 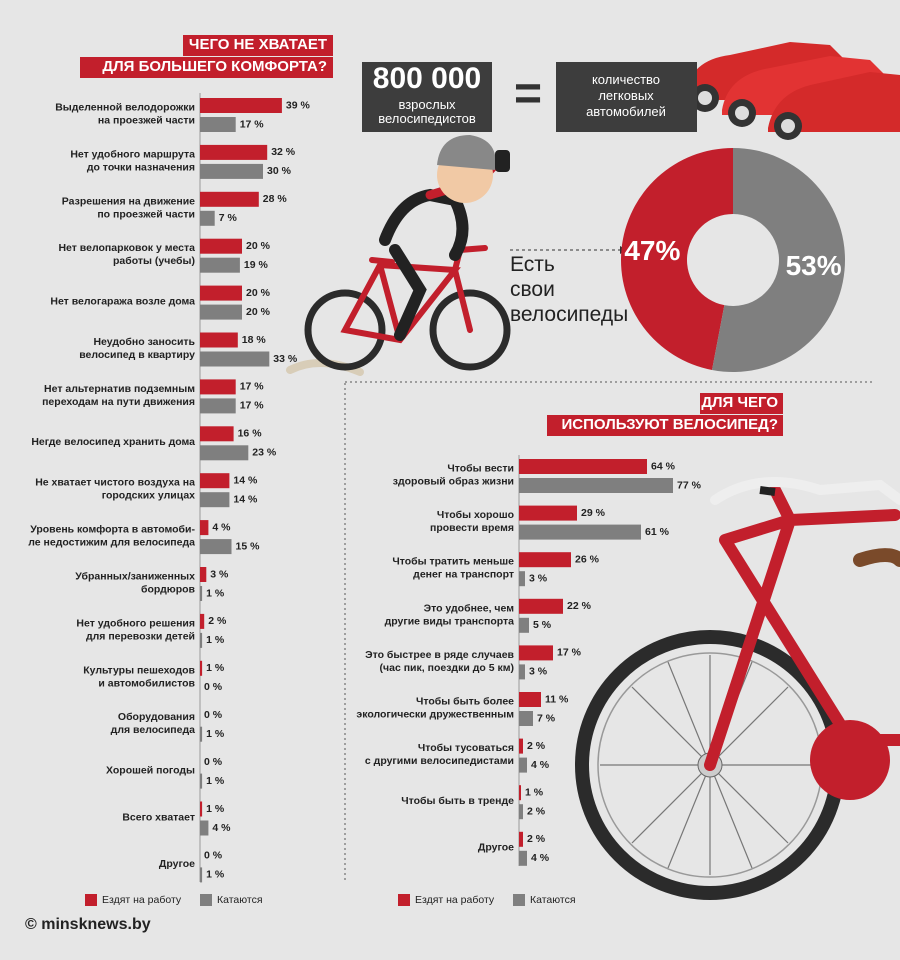 What do you see at coordinates (146, 120) in the screenshot?
I see `text-line: на проезжей части` at bounding box center [146, 120].